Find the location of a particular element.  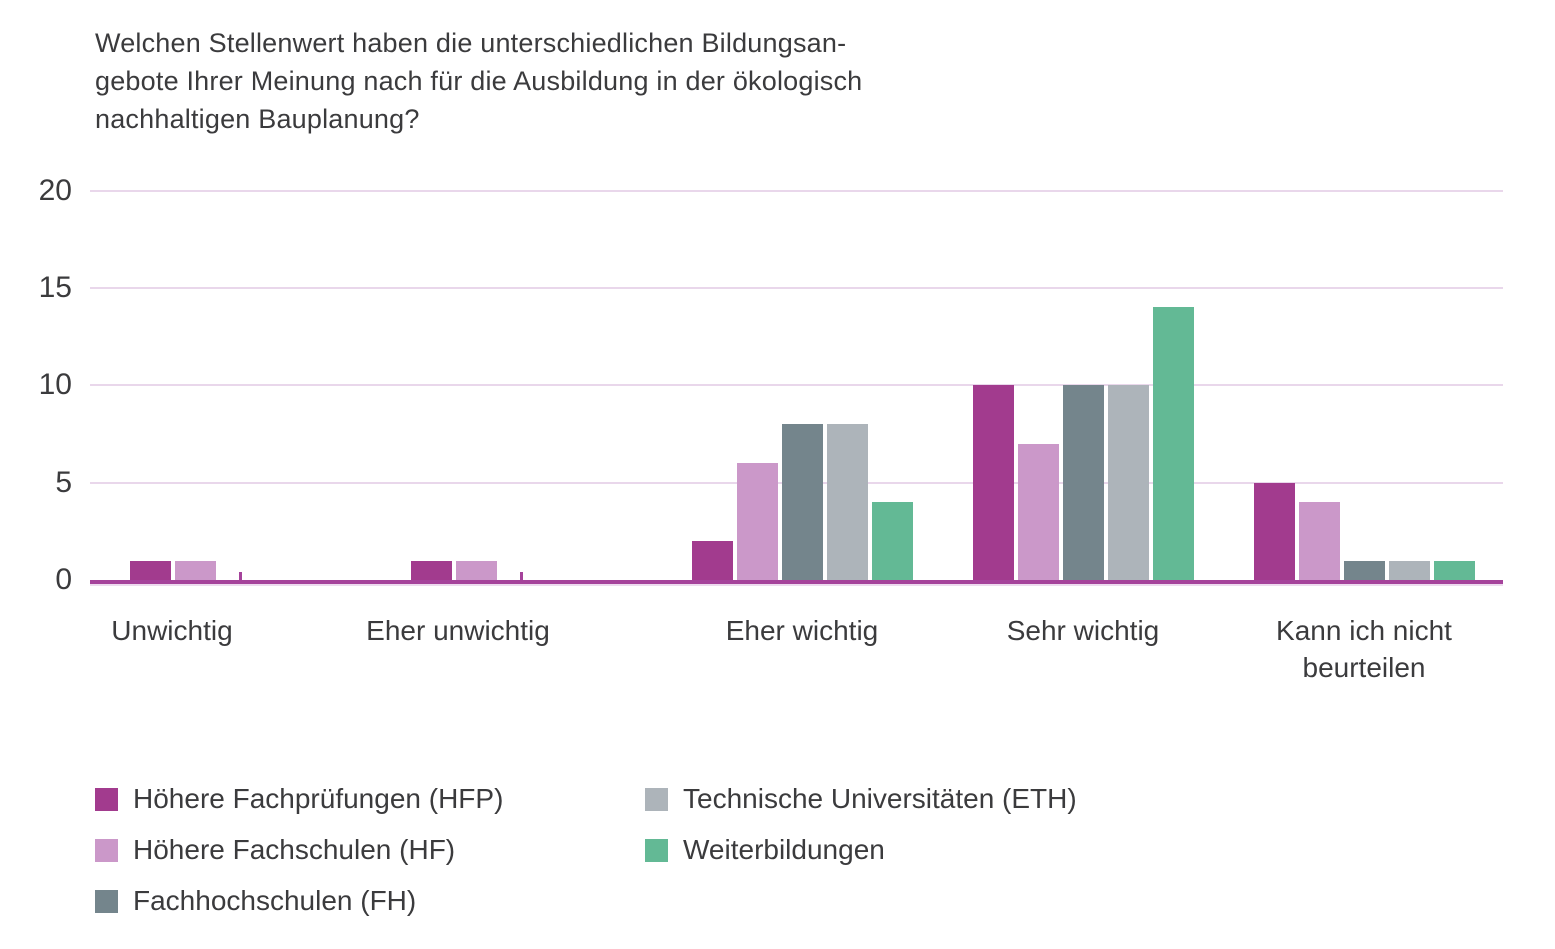

y-axis-label: 5 is located at coordinates (63, 482).